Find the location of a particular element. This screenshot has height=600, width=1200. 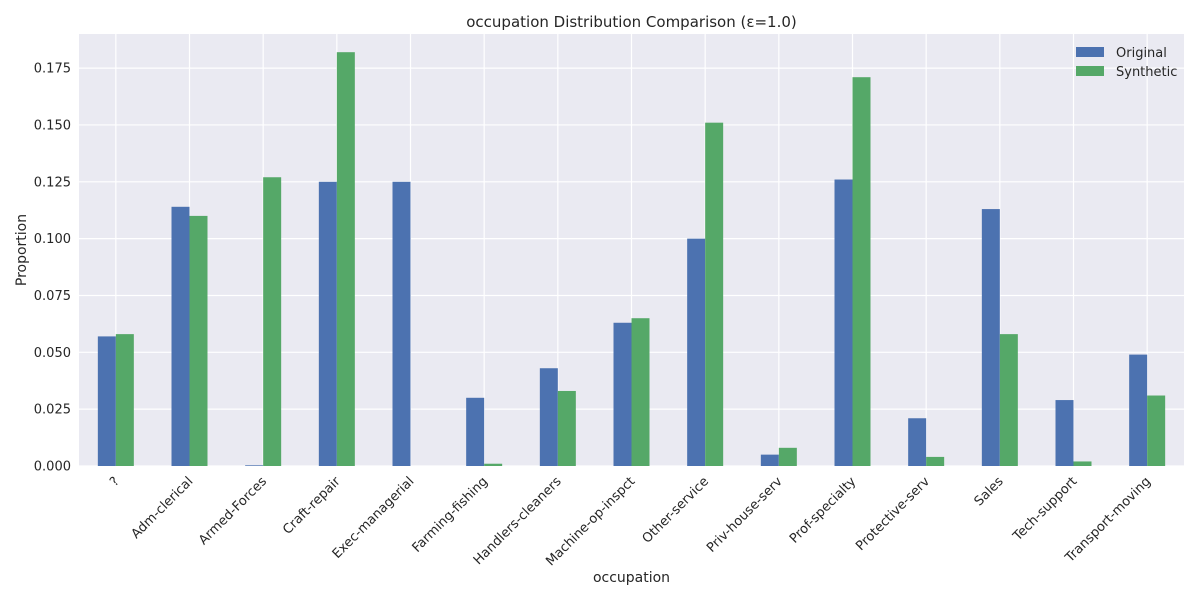

y-tick-label: 0.175 is located at coordinates (52, 69).